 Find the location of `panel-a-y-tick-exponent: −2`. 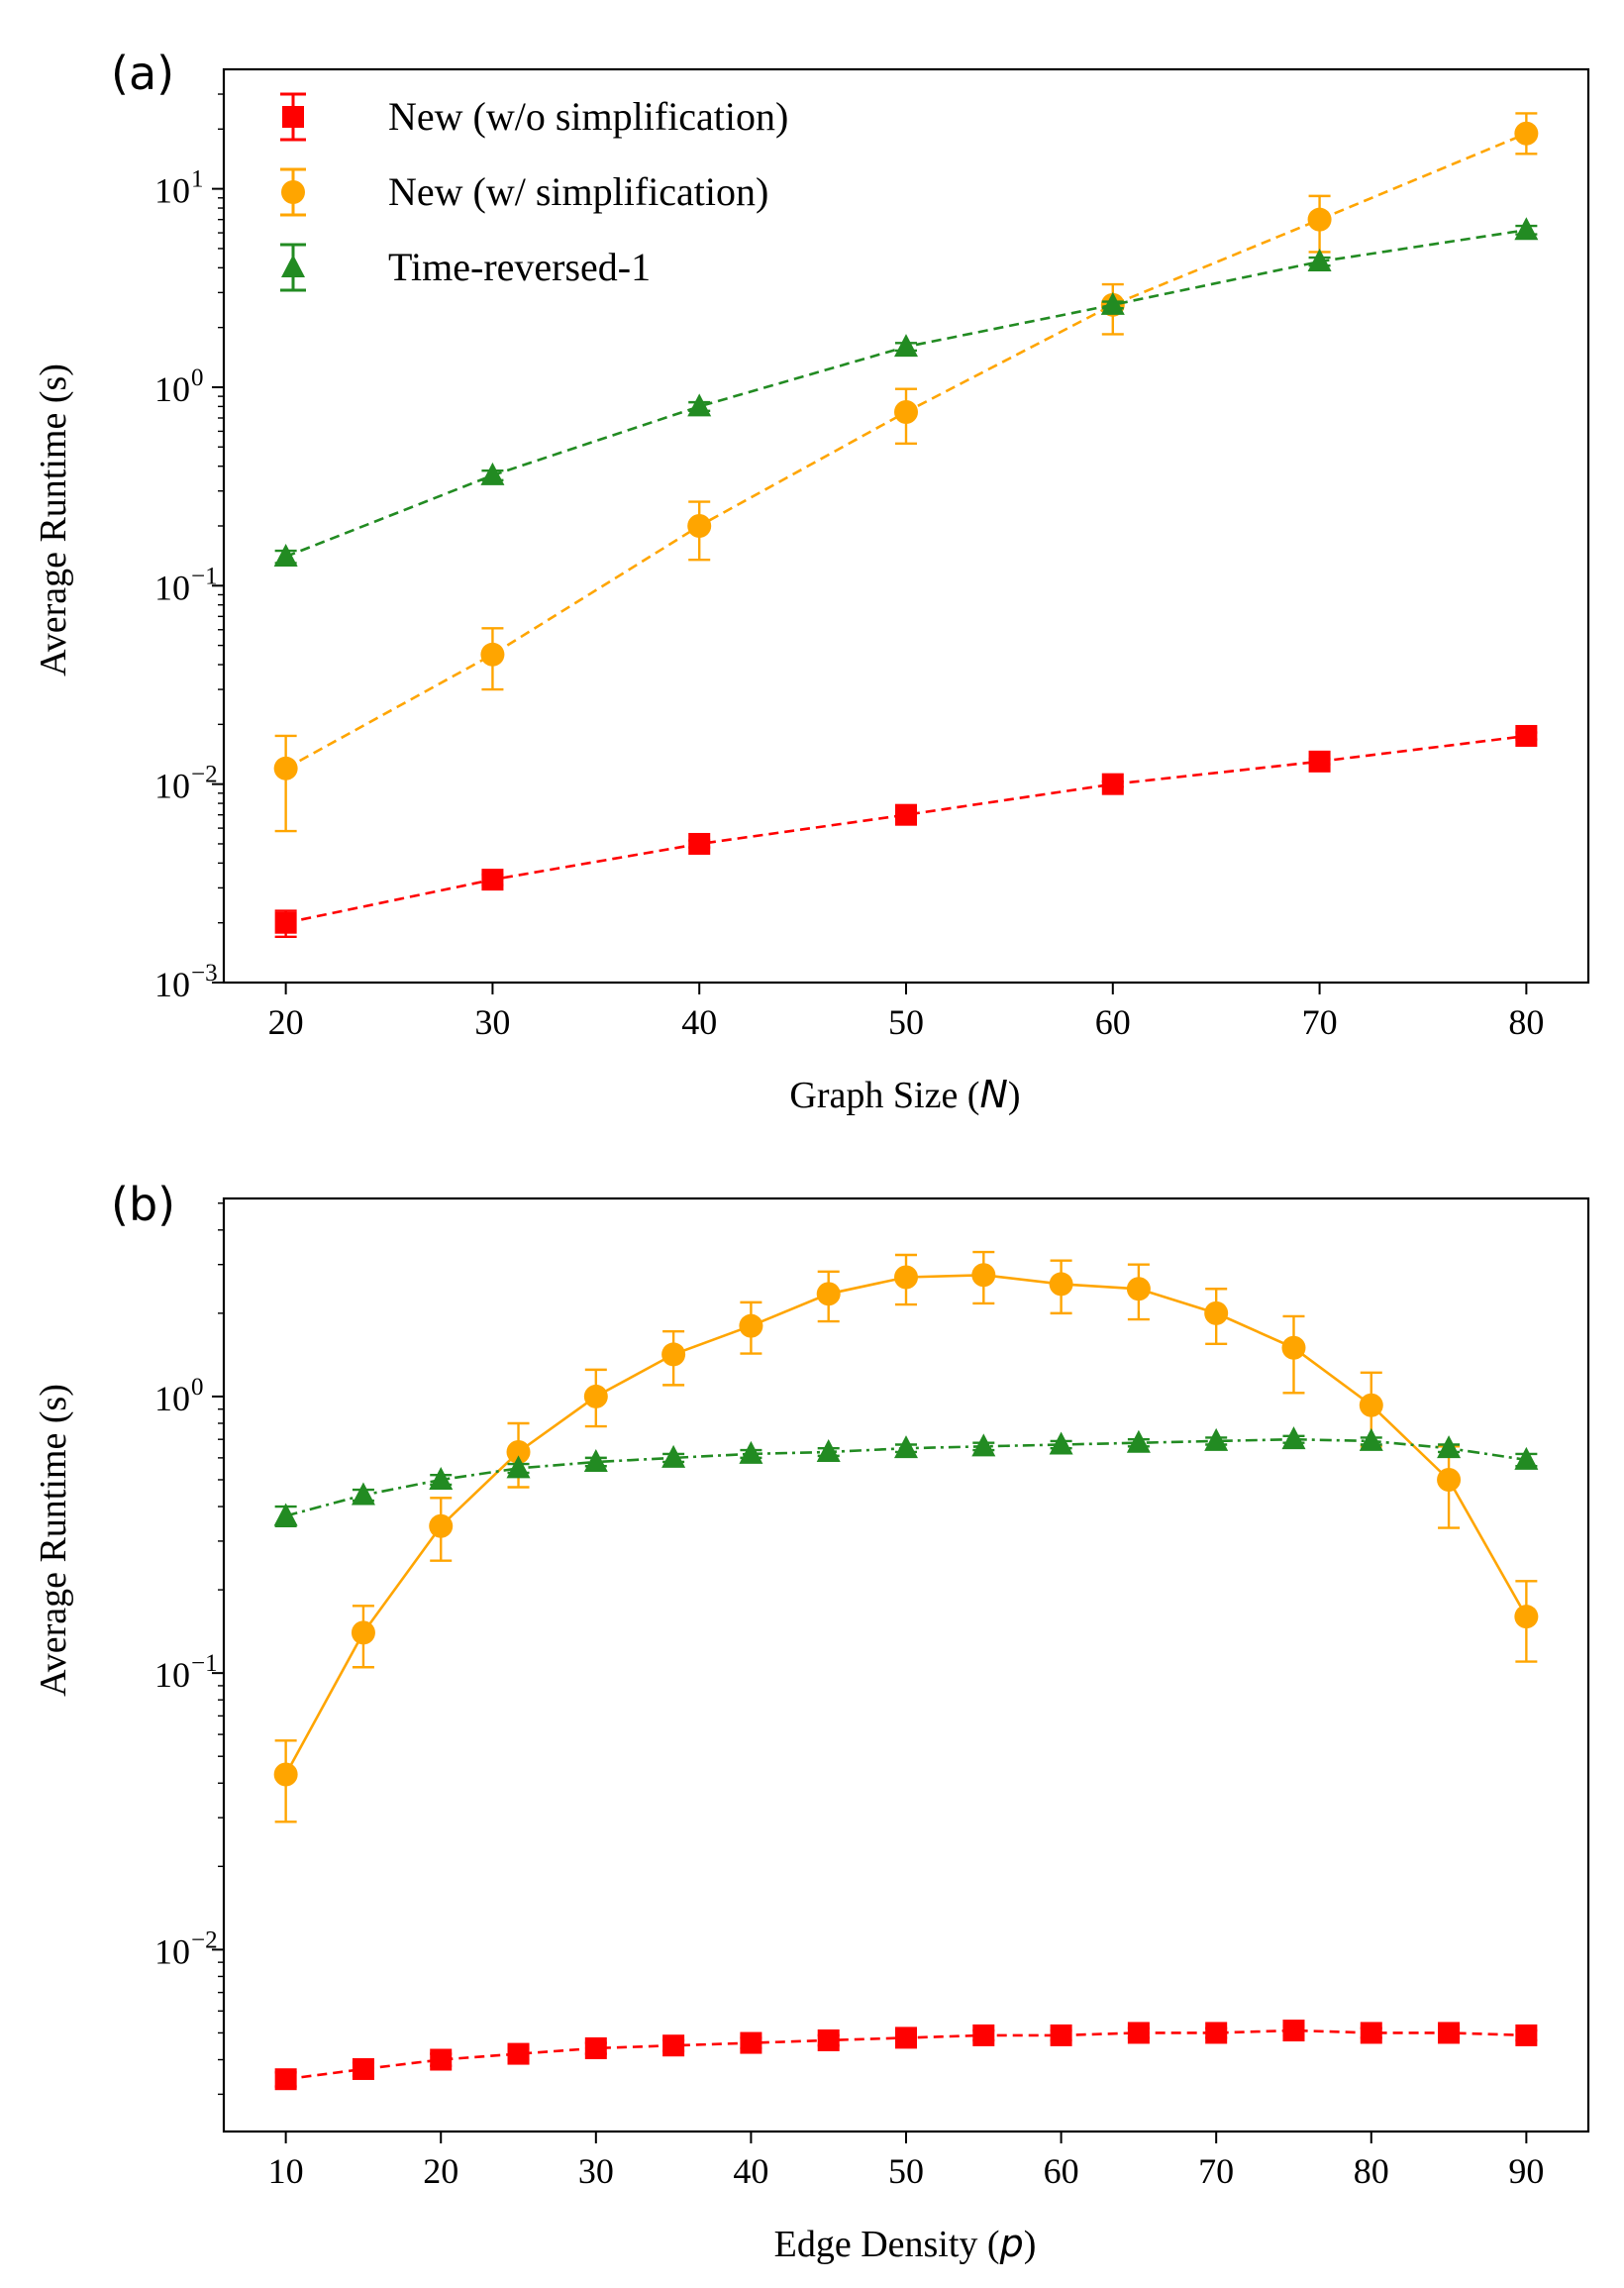

panel-a-y-tick-exponent: −2 is located at coordinates (204, 775).